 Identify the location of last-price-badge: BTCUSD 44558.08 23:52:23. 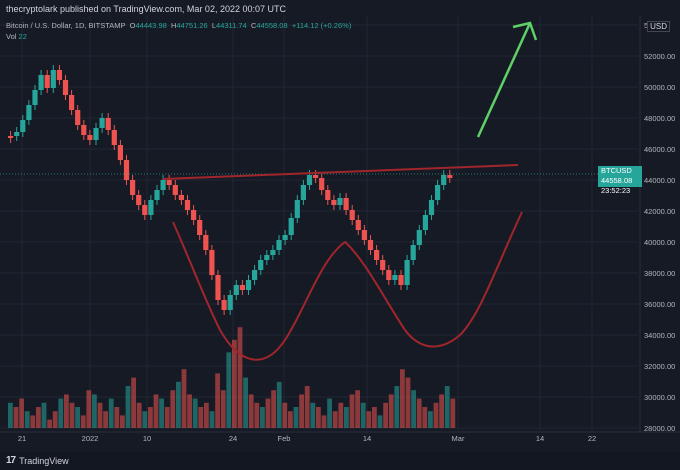
(620, 180).